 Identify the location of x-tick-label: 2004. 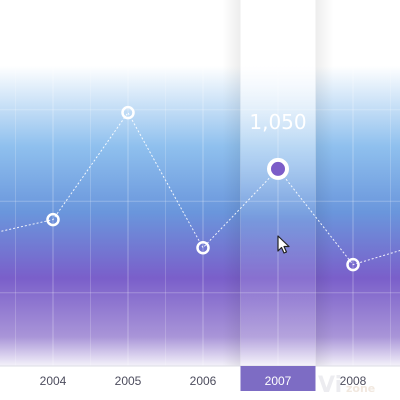
(53, 381).